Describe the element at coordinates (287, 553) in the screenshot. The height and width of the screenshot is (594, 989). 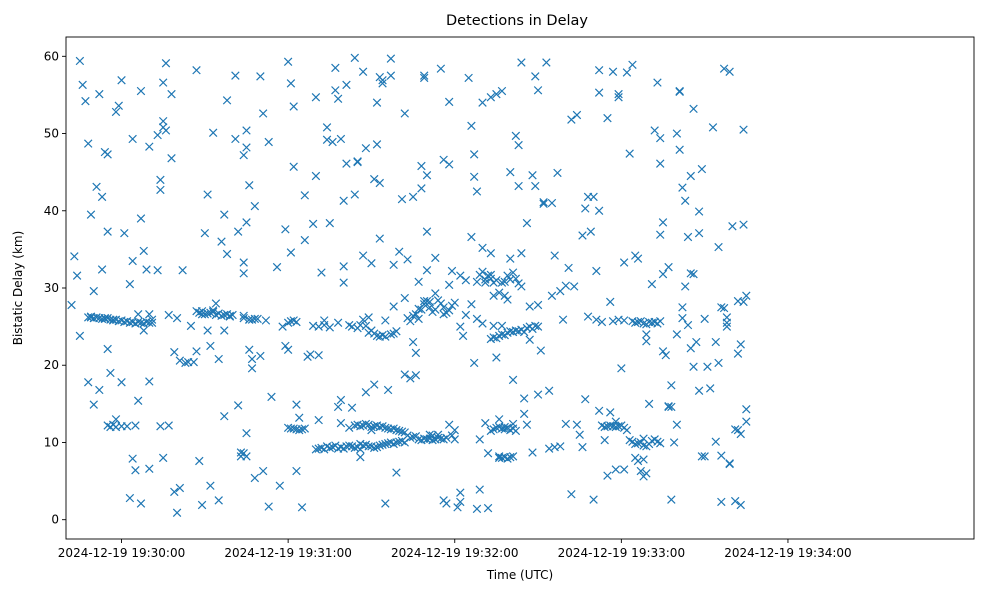
I see `x-tick-label: 2024-12-19 19:31:00` at that location.